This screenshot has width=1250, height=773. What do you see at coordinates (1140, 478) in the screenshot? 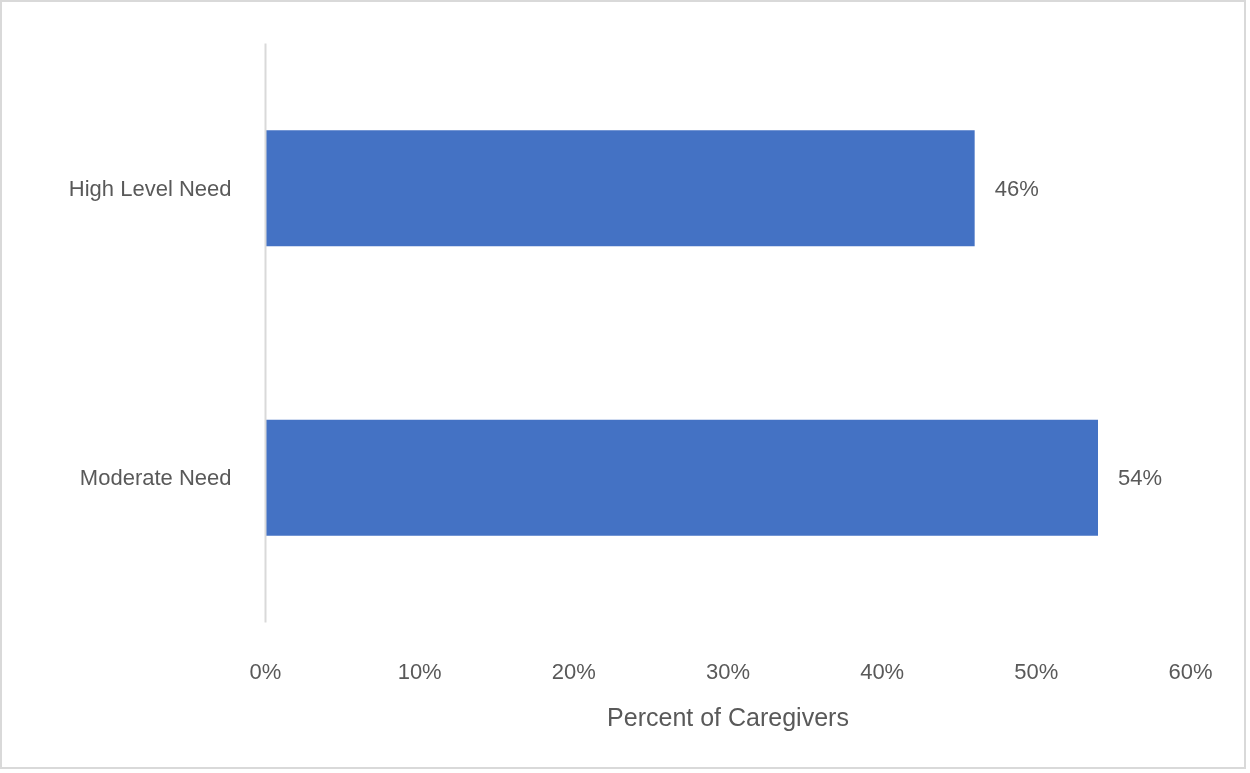
I see `data-label: 54%` at bounding box center [1140, 478].